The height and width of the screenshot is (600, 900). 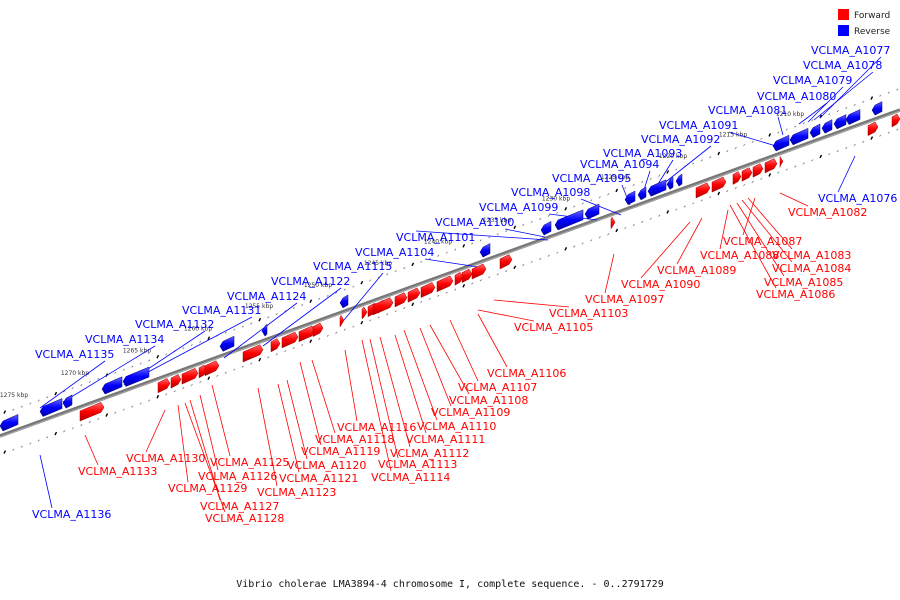 What do you see at coordinates (827, 212) in the screenshot?
I see `gene-label: VCLMA_A1082` at bounding box center [827, 212].